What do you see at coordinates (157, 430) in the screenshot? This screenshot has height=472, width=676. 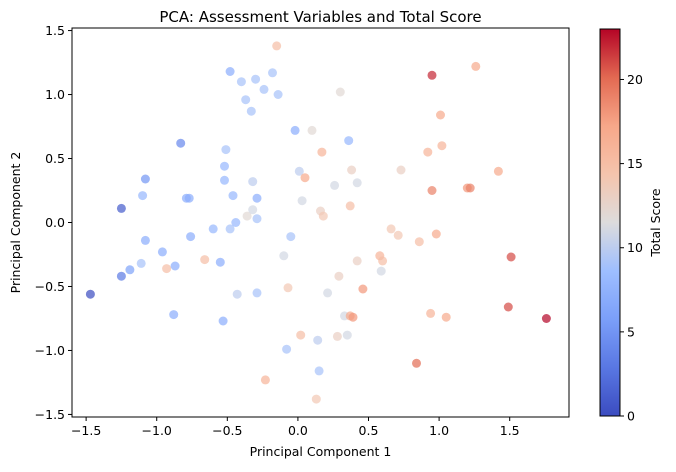 I see `x-tick-label: −1.0` at bounding box center [157, 430].